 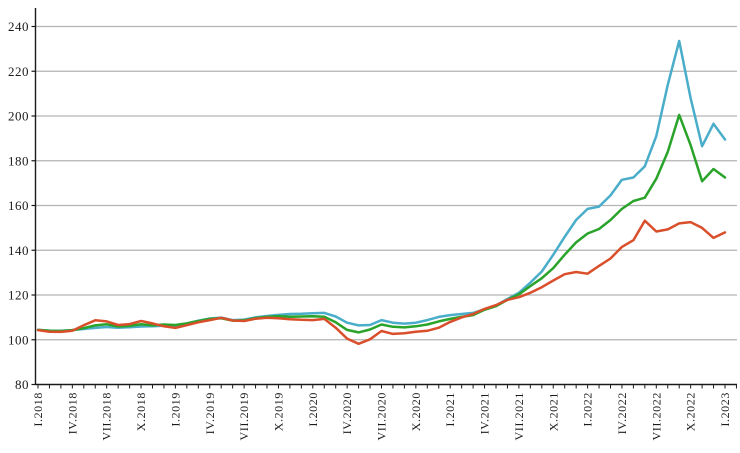 I want to click on x-tick-label: X.2020, so click(x=416, y=411).